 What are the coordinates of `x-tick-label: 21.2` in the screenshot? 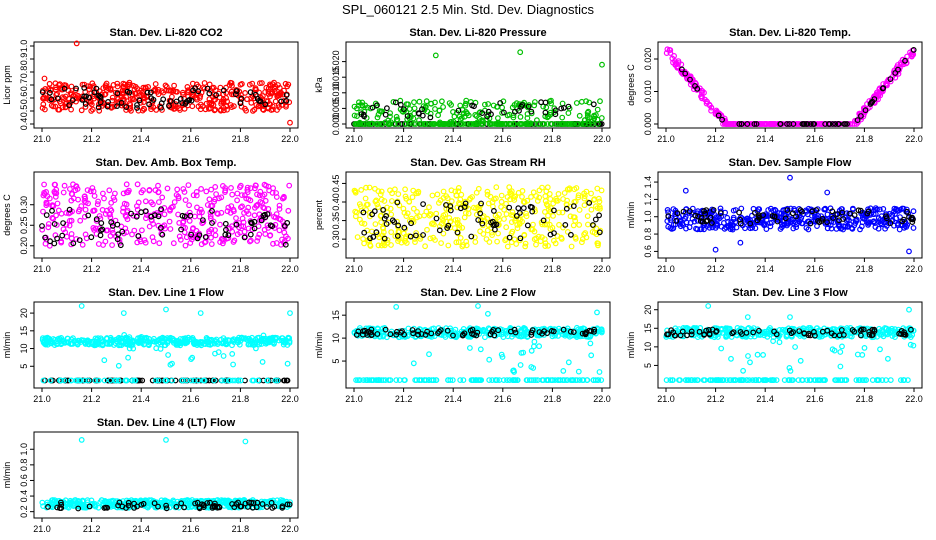 It's located at (716, 399).